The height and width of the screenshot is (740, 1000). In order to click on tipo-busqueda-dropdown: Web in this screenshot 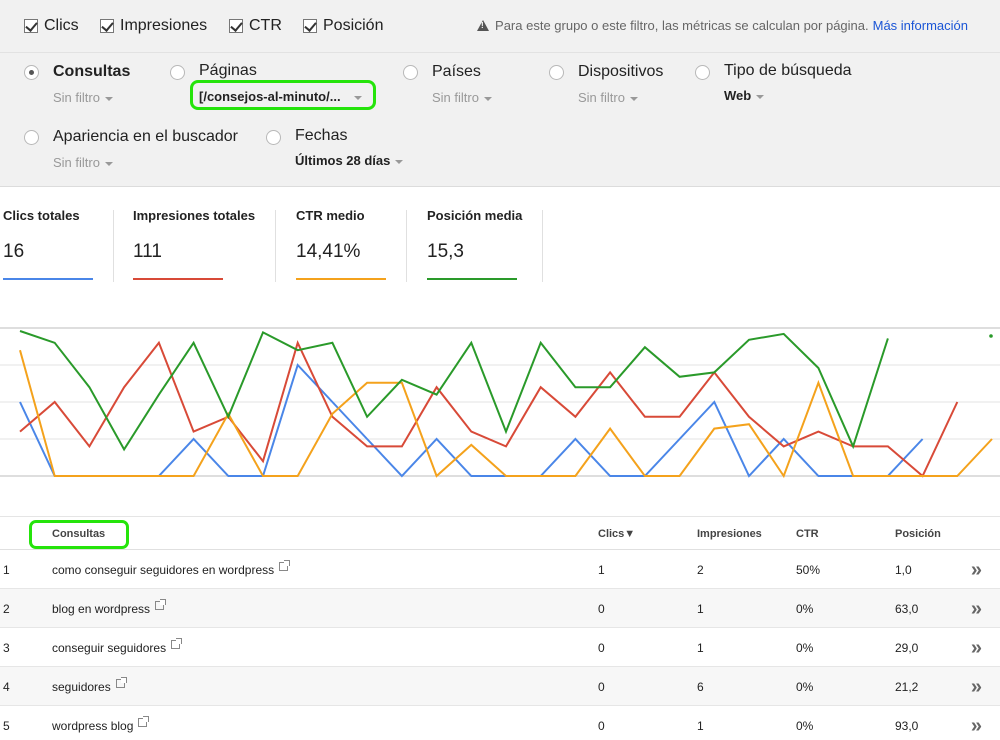, I will do `click(744, 95)`.